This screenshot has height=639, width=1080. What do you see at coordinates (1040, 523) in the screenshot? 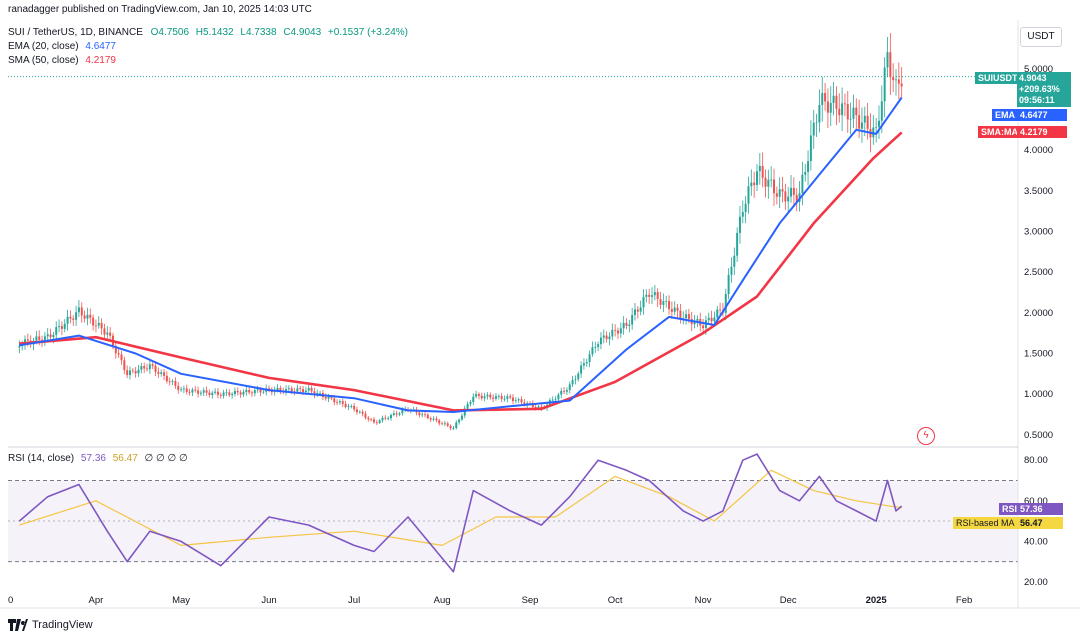
I see `rsi-ma-axis-value: 56.47` at bounding box center [1040, 523].